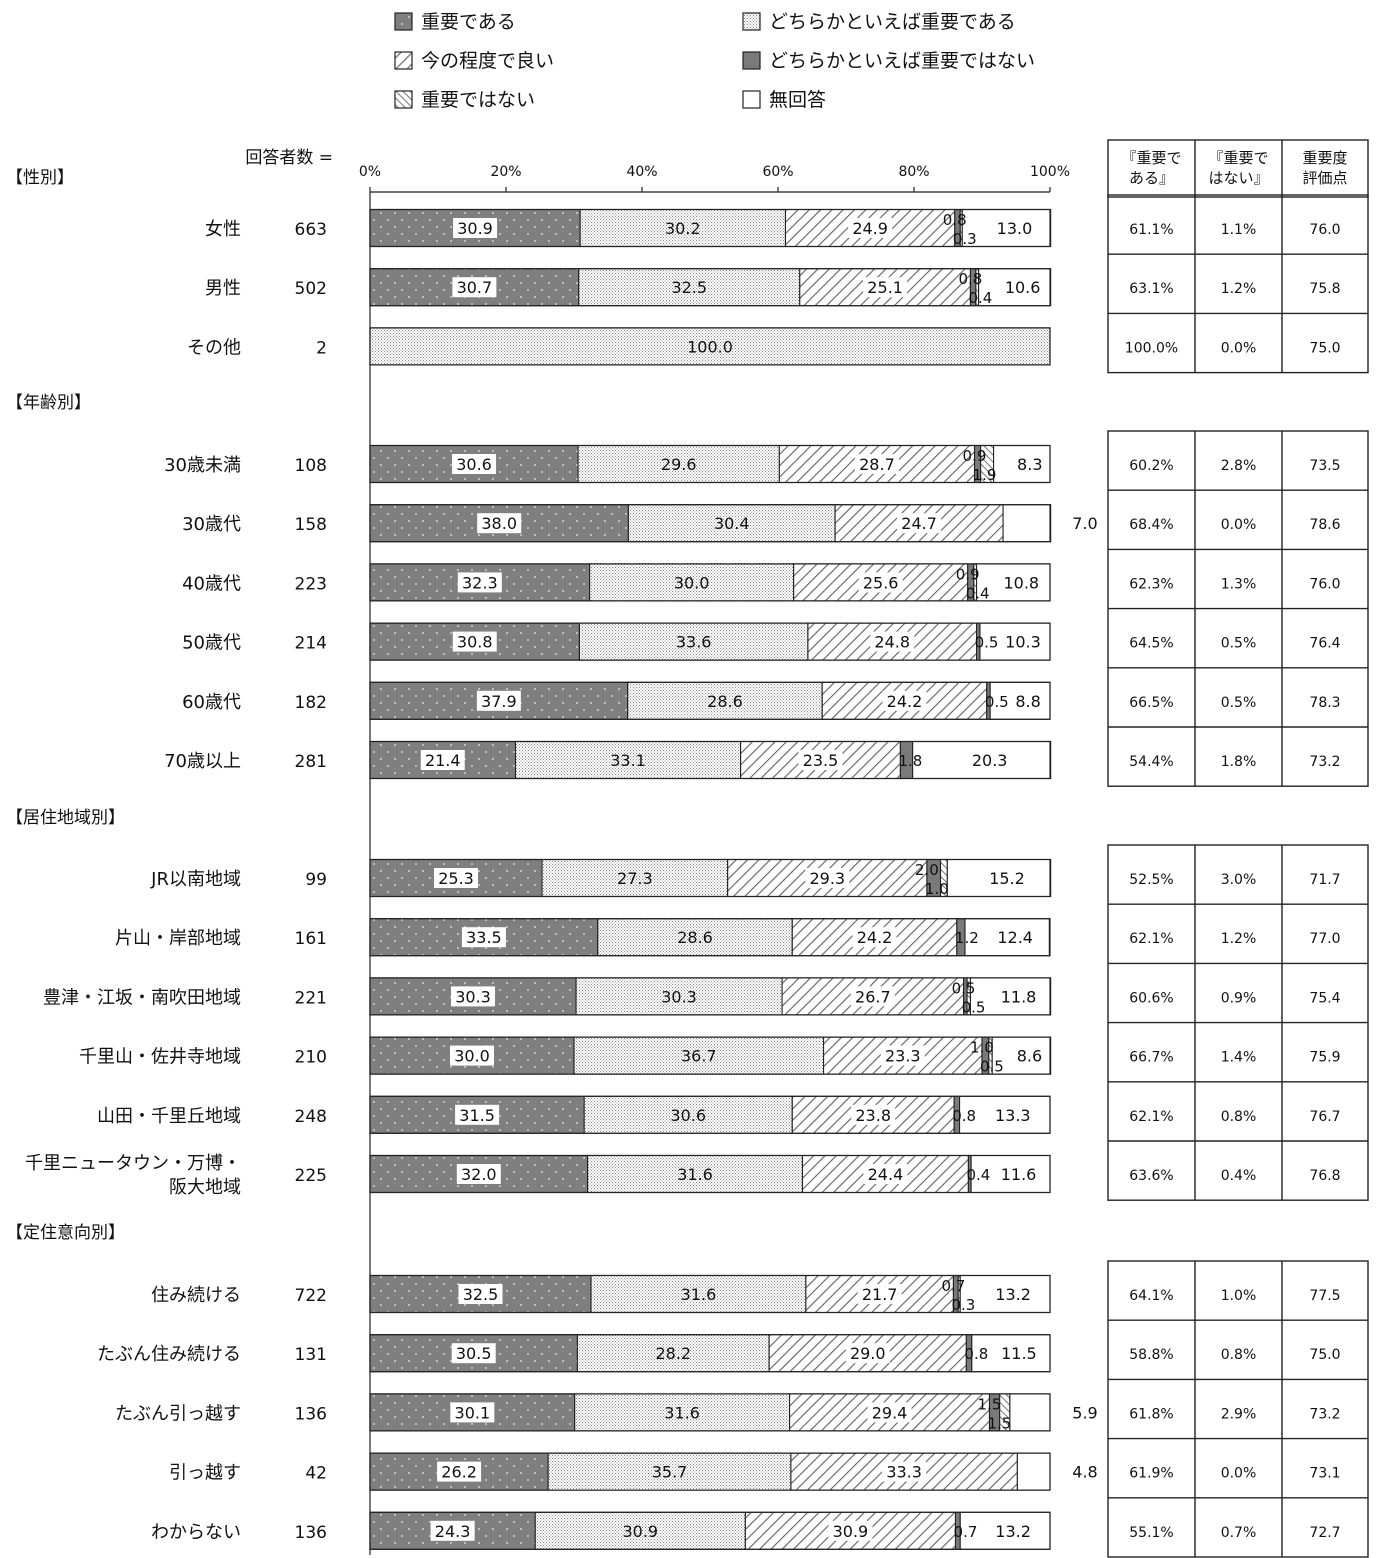  I want to click on data-label: 23.3, so click(903, 1056).